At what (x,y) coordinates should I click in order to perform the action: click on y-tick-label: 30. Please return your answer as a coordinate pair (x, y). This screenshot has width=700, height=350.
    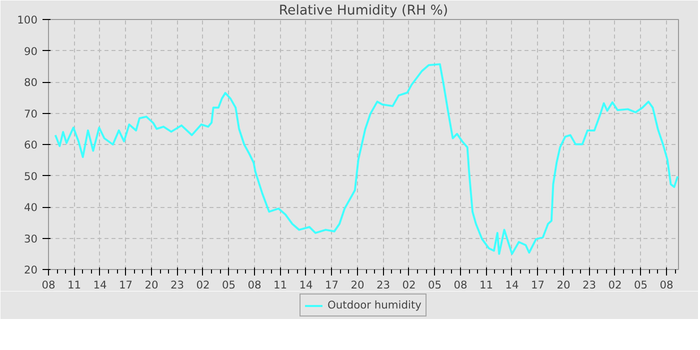
    Looking at the image, I should click on (31, 239).